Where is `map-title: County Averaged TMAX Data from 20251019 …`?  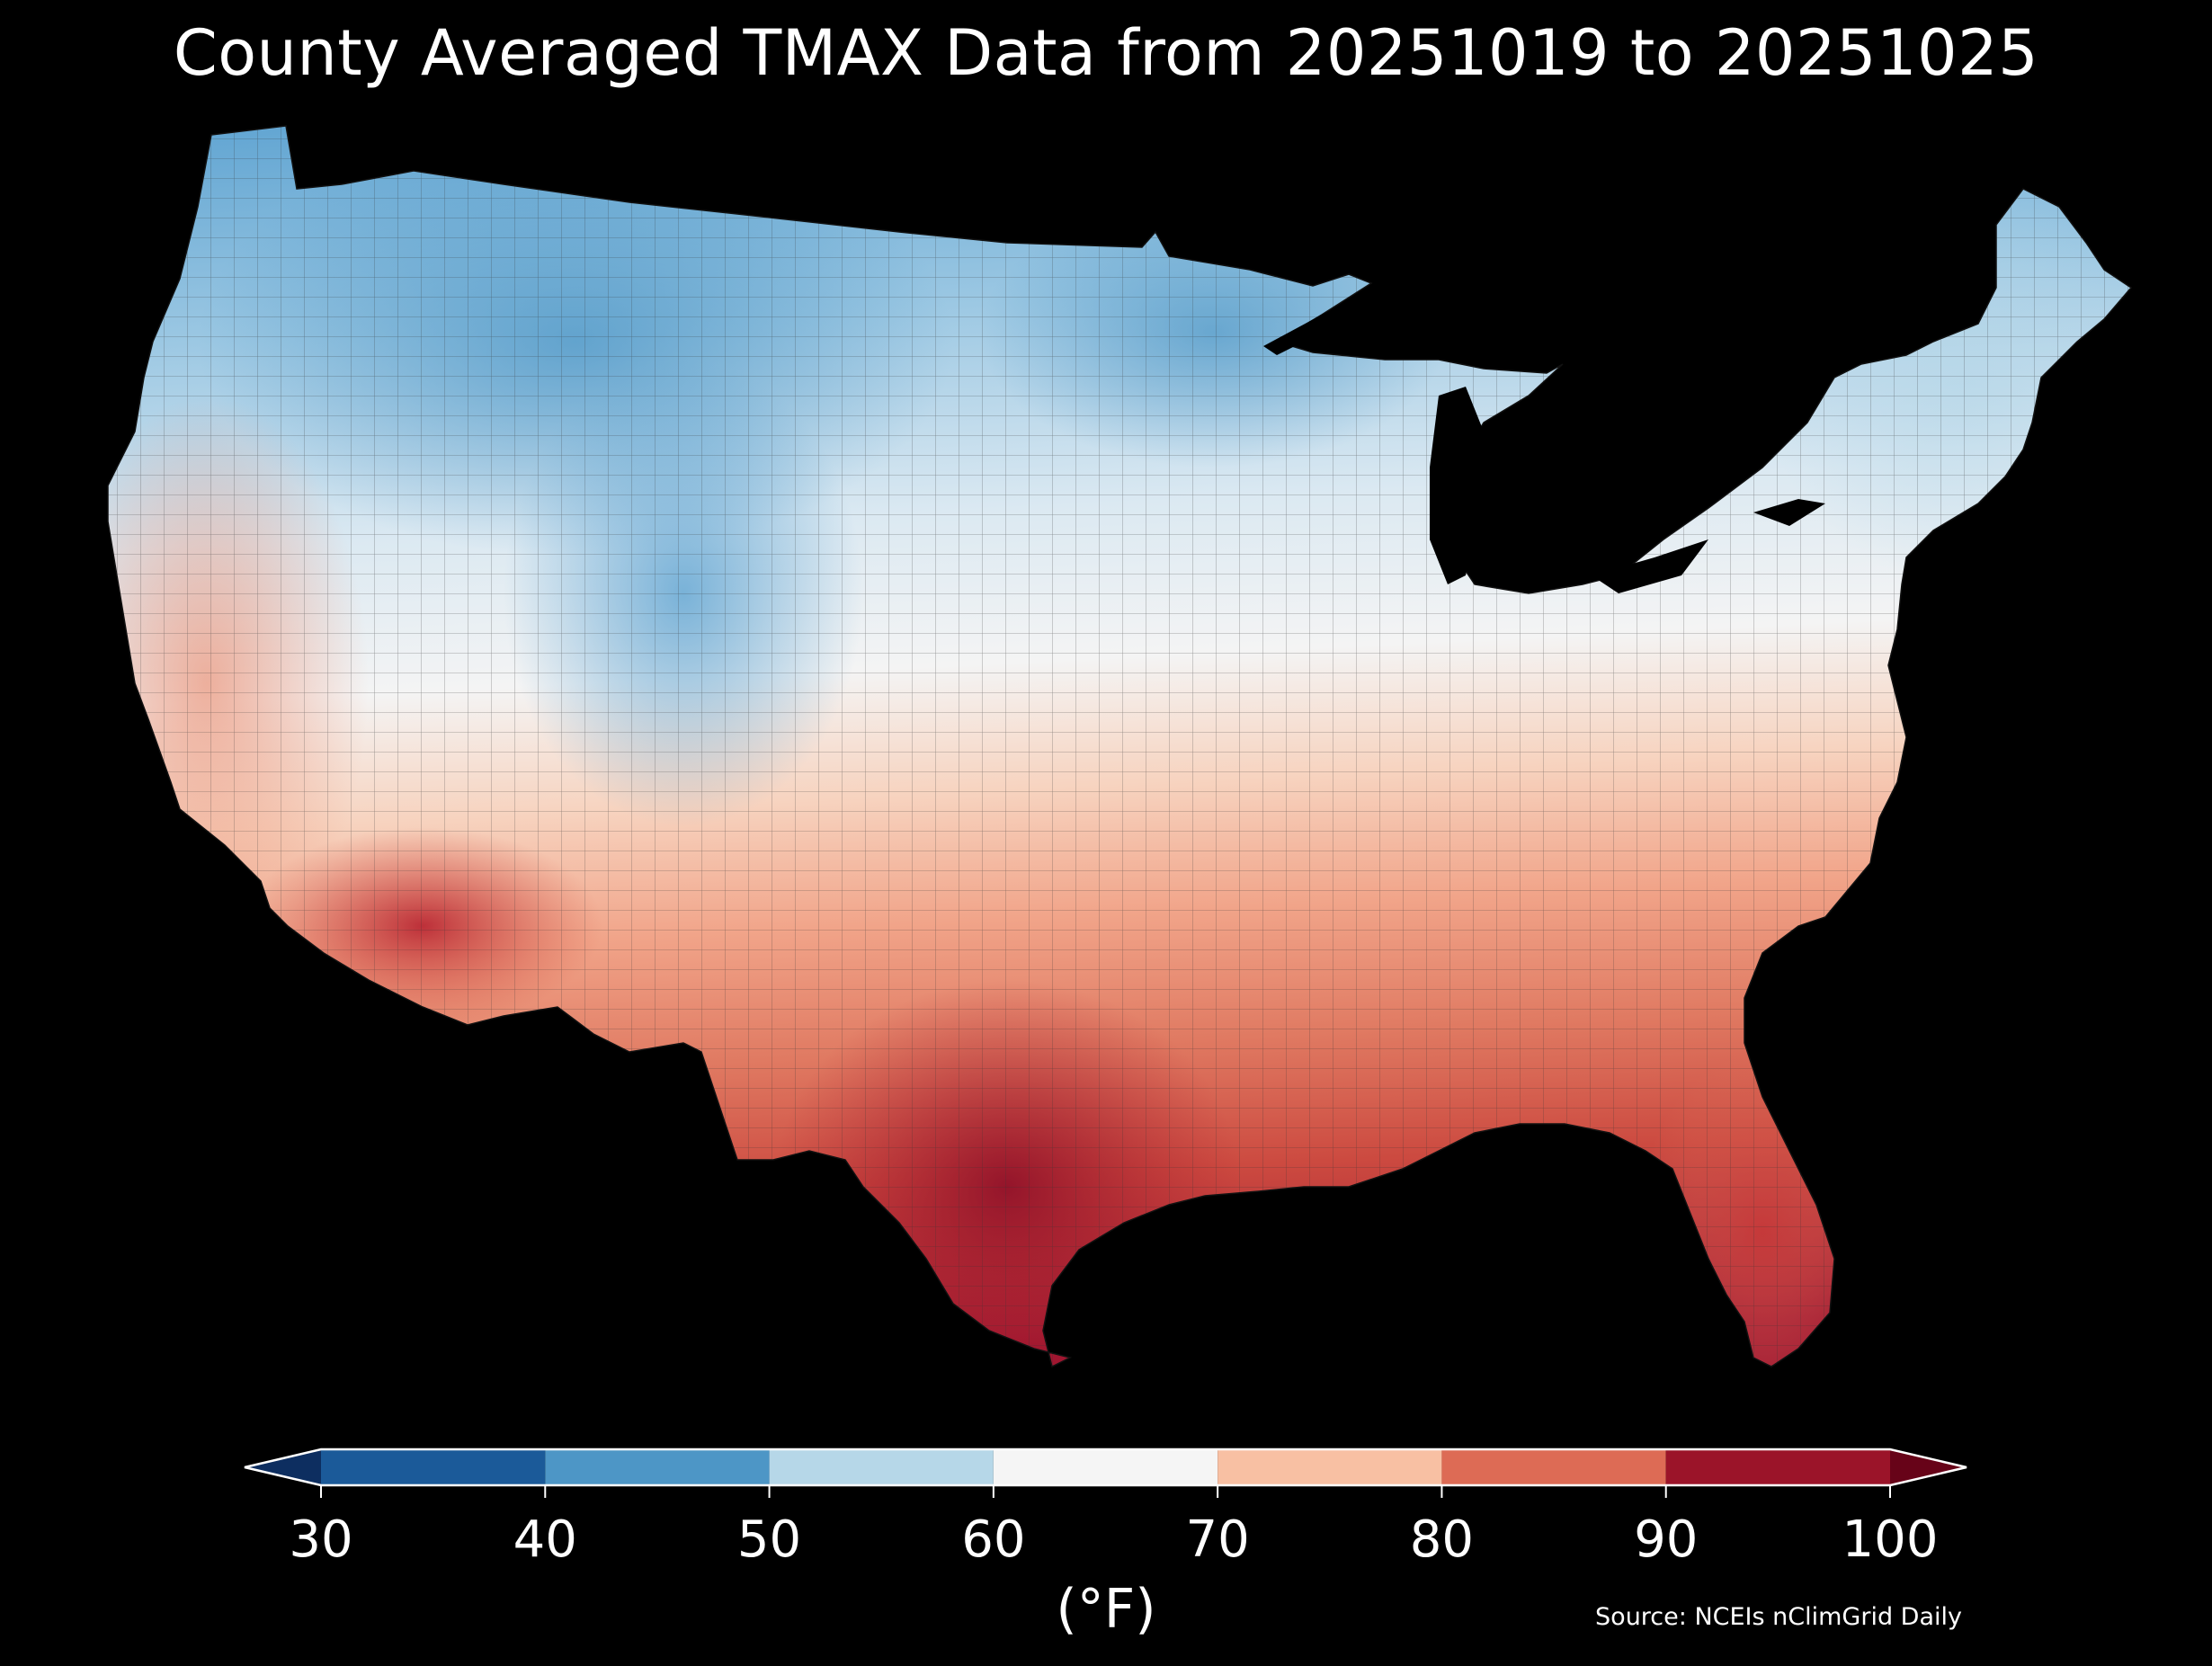
map-title: County Averaged TMAX Data from 20251019 … is located at coordinates (1106, 53).